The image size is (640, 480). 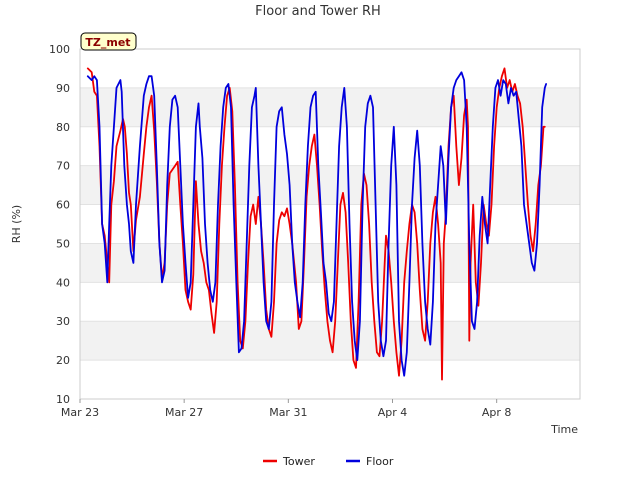 What do you see at coordinates (288, 412) in the screenshot?
I see `x-tick-label: Mar 31` at bounding box center [288, 412].